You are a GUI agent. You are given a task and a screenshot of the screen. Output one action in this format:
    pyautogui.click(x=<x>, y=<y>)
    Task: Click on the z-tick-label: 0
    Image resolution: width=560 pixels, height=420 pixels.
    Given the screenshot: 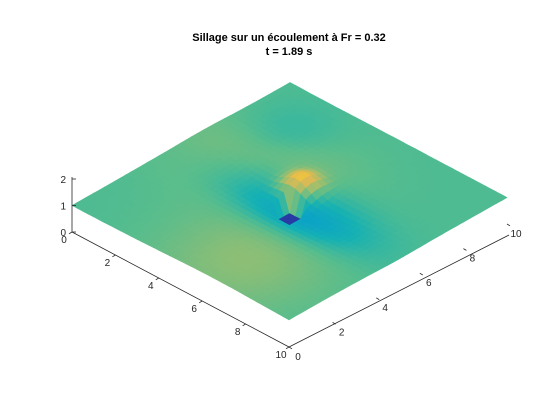 What is the action you would take?
    pyautogui.click(x=63, y=233)
    